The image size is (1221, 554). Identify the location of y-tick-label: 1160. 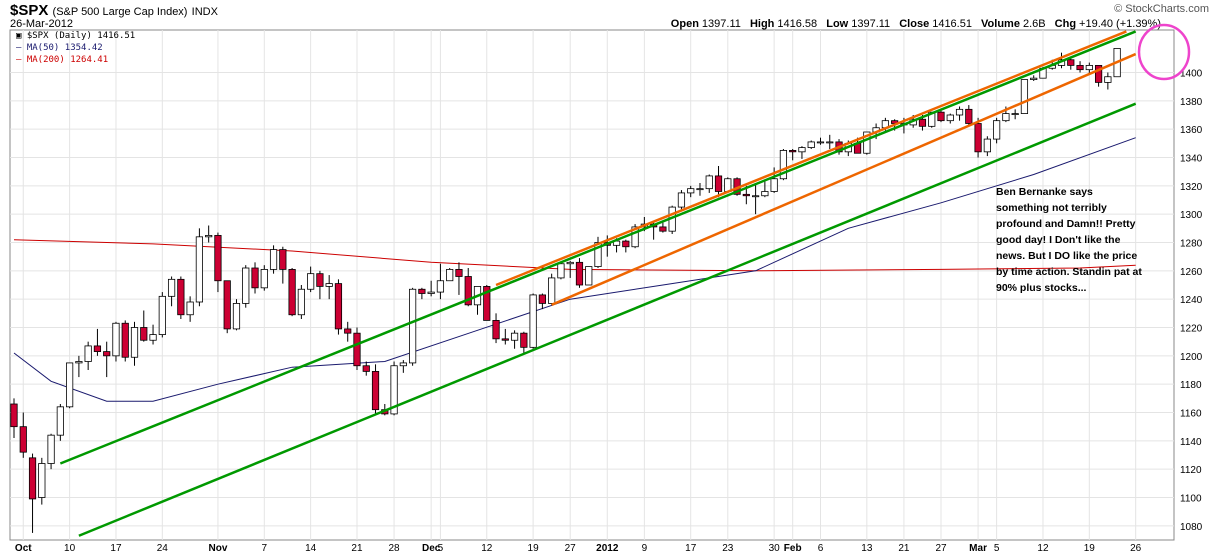
(1191, 414).